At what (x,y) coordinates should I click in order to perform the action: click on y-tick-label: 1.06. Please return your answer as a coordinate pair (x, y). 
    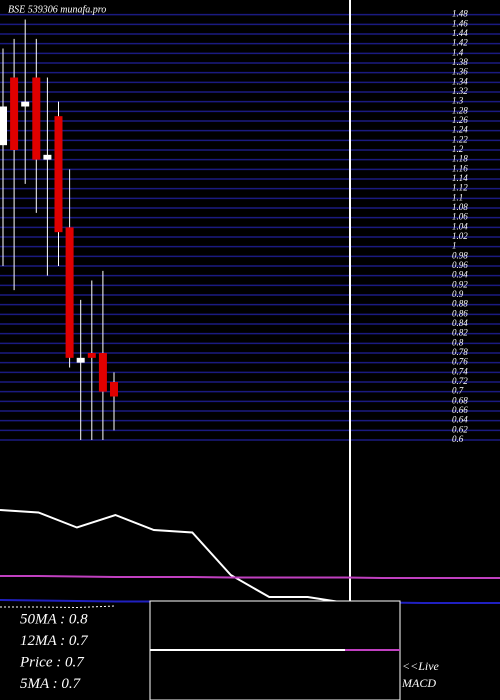
    Looking at the image, I should click on (460, 217).